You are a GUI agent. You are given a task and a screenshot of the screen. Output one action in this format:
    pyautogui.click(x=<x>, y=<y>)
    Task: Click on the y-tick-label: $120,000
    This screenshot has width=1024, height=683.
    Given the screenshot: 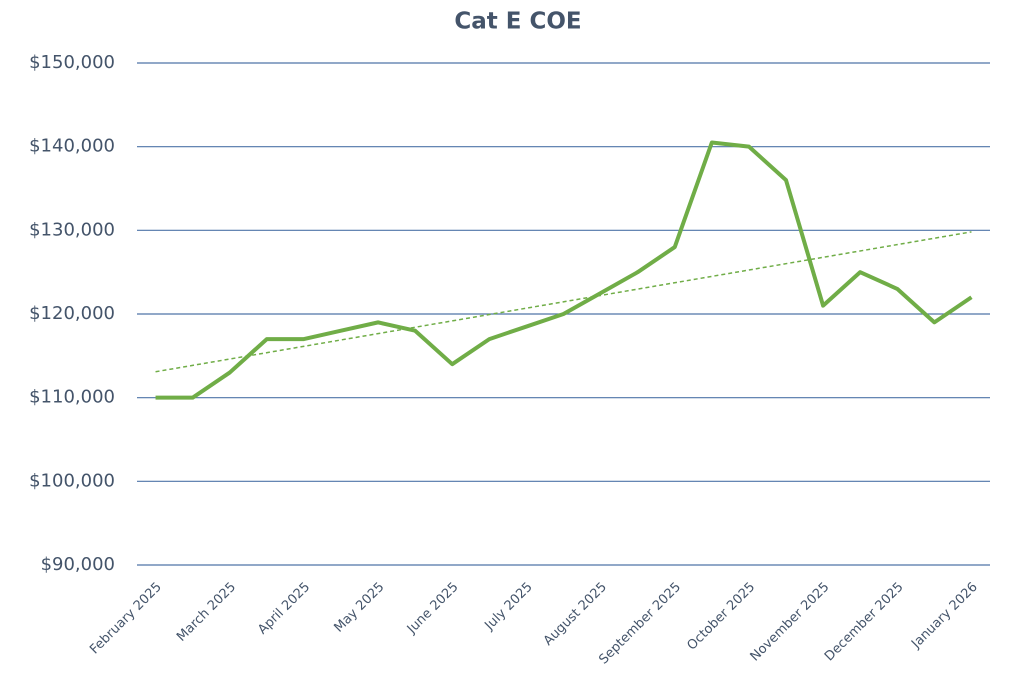 What is the action you would take?
    pyautogui.click(x=72, y=313)
    